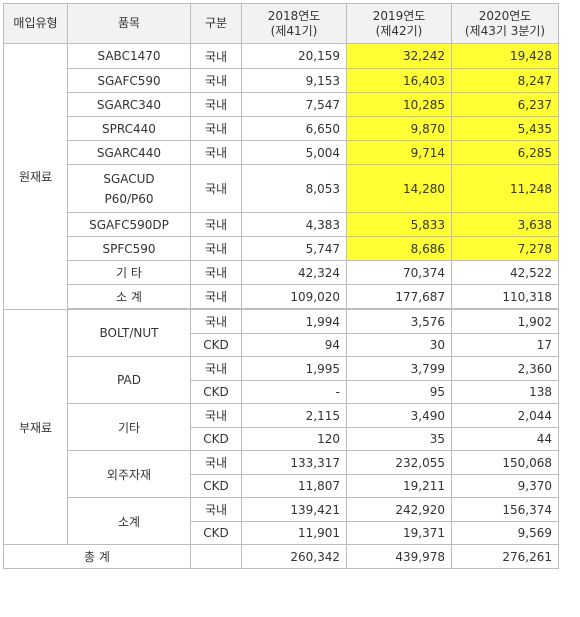  Describe the element at coordinates (216, 23) in the screenshot. I see `header-division: 구분` at that location.